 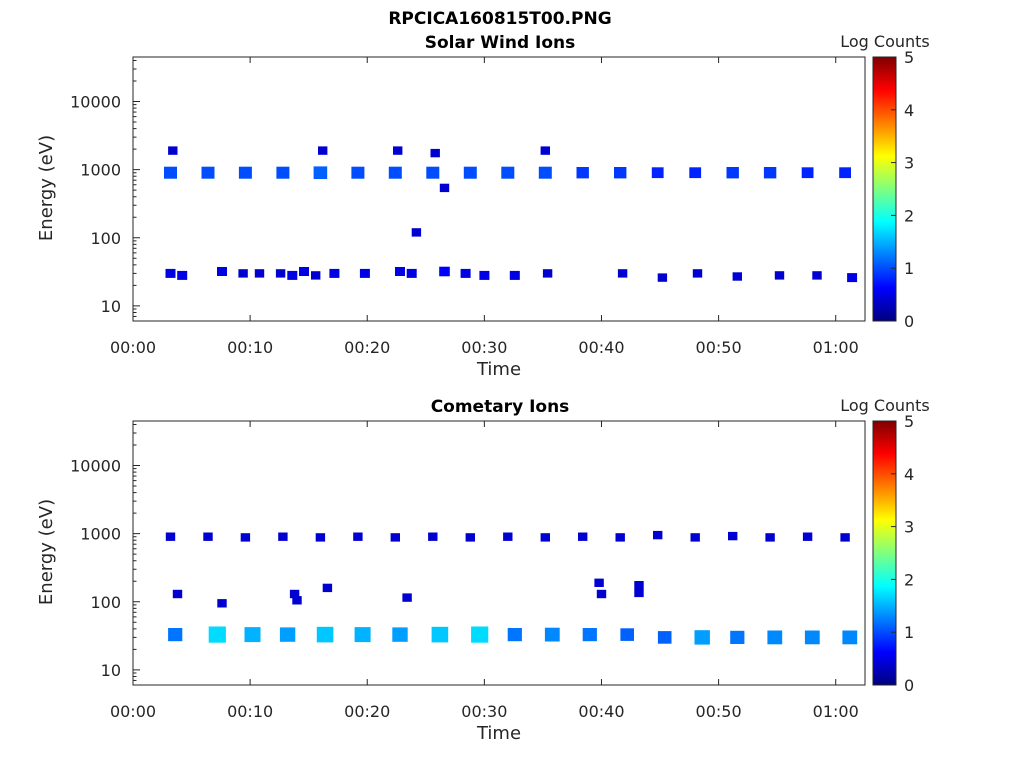 I want to click on solar-wind-x-tick-label: 00:00, so click(x=133, y=347).